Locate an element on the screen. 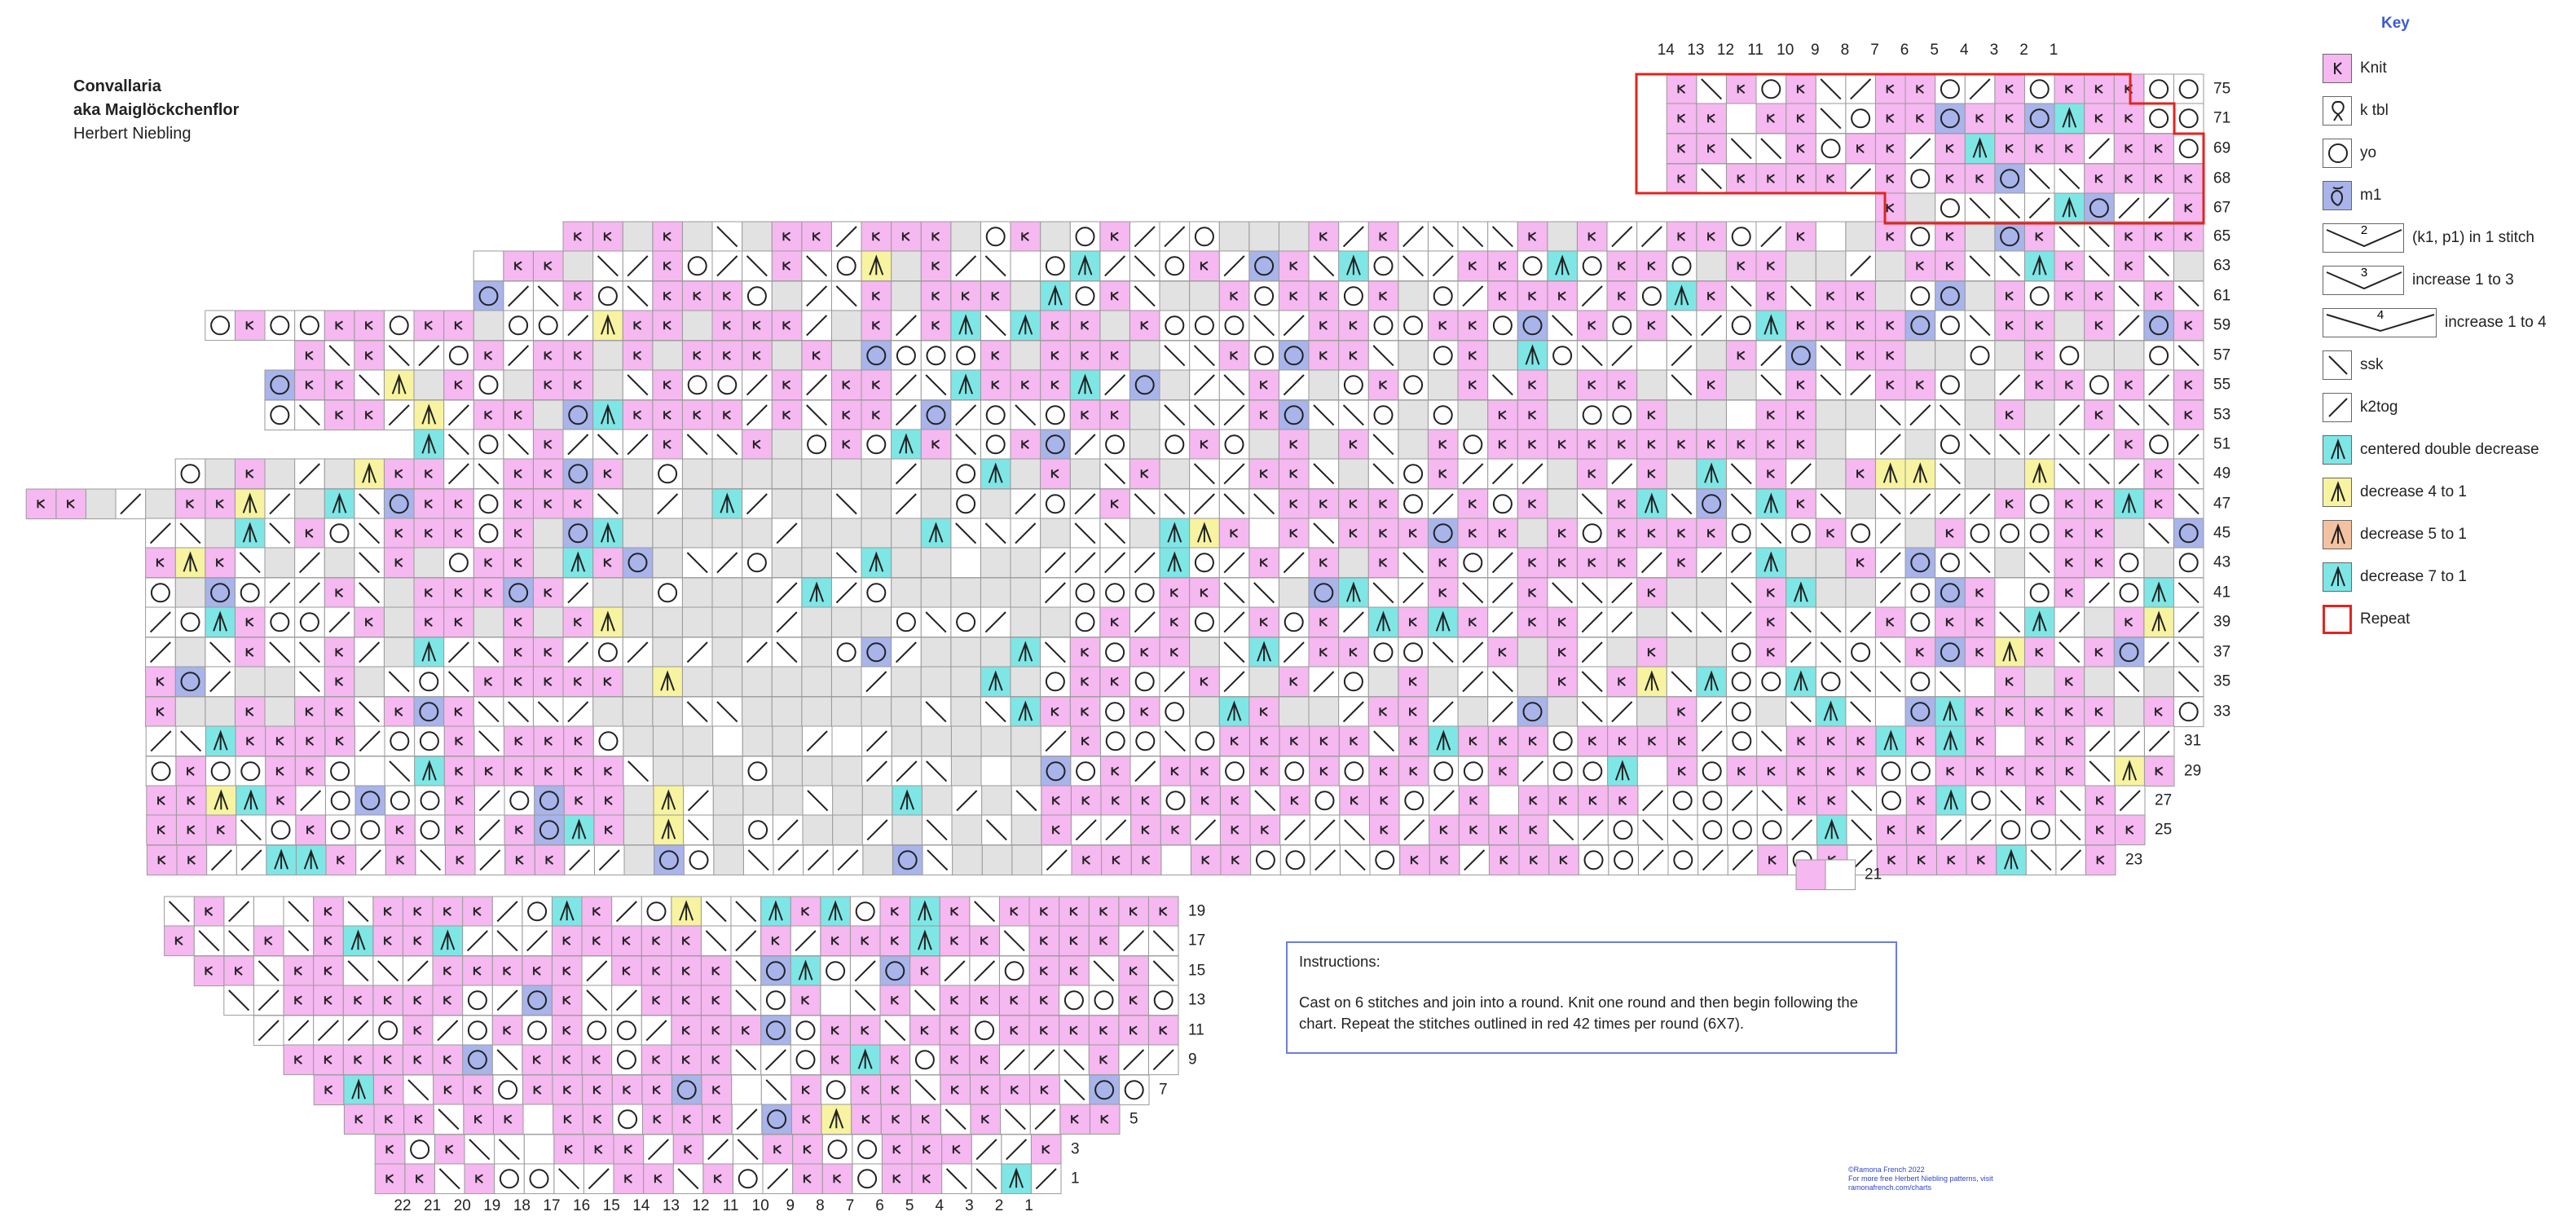 The width and height of the screenshot is (2576, 1225). row-number: 53 is located at coordinates (2222, 414).